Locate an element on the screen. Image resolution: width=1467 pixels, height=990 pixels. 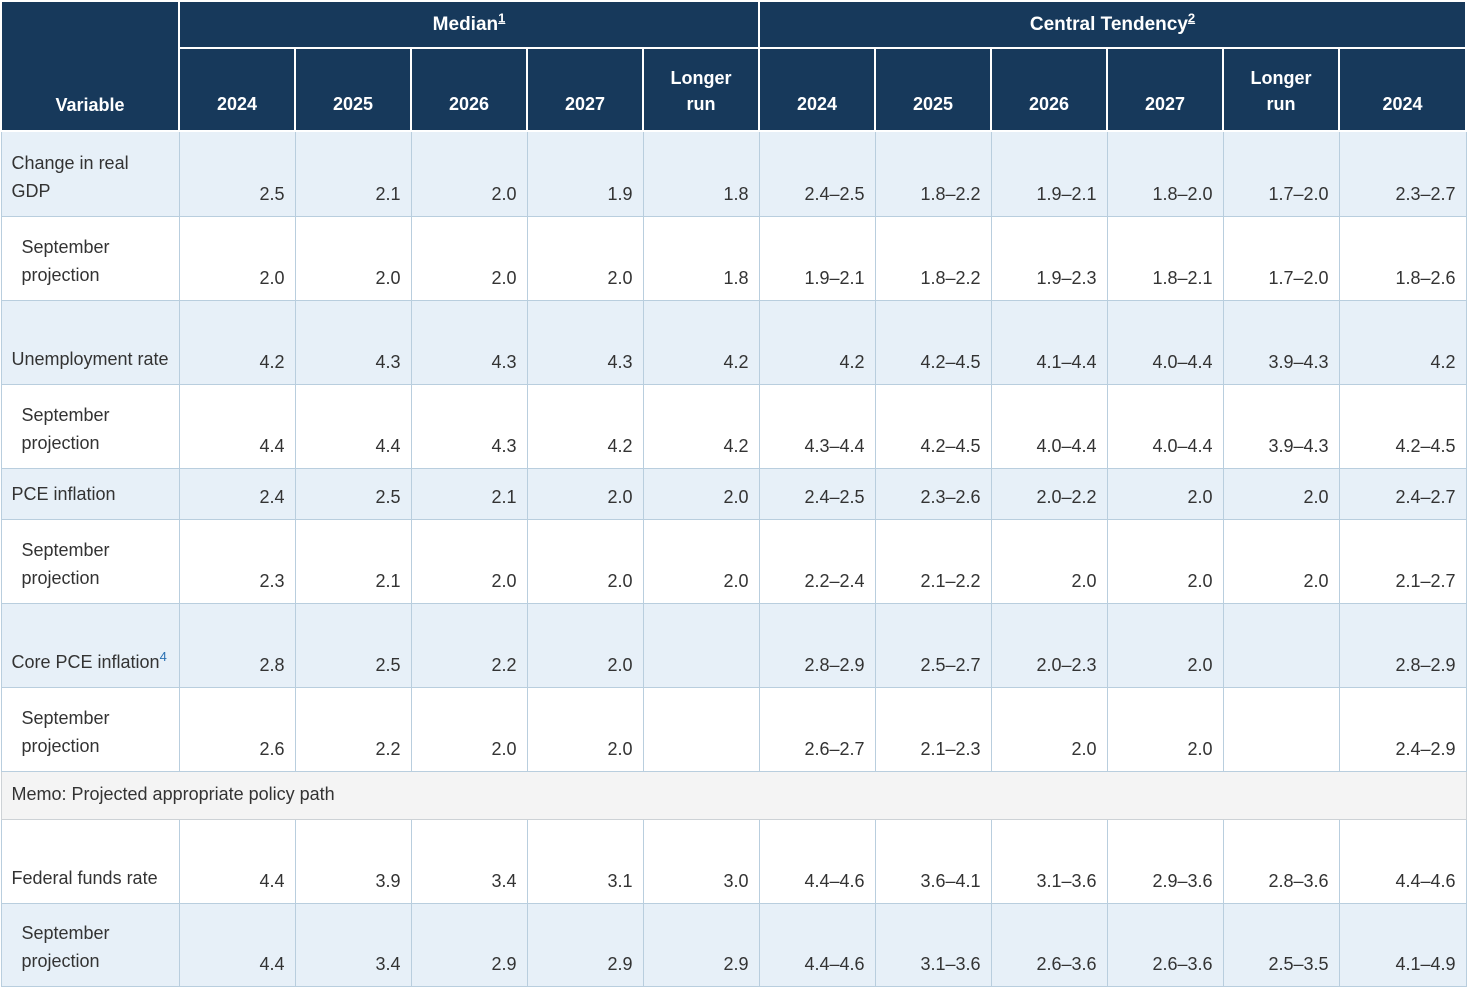
value-cell: 3.1 is located at coordinates (585, 861).